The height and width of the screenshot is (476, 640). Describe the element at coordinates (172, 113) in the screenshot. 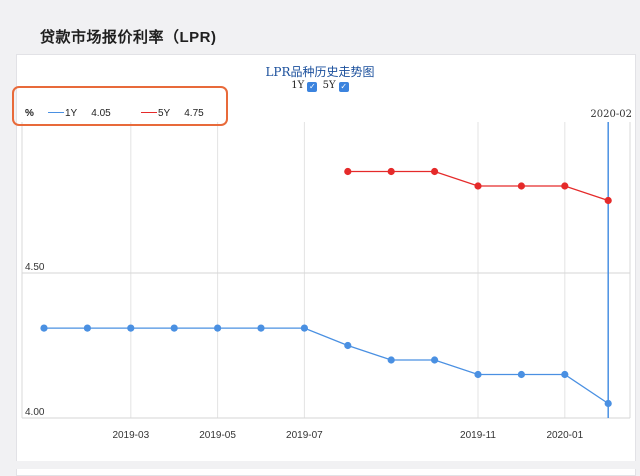

I see `legend-item-5y: 5Y 4.75` at that location.